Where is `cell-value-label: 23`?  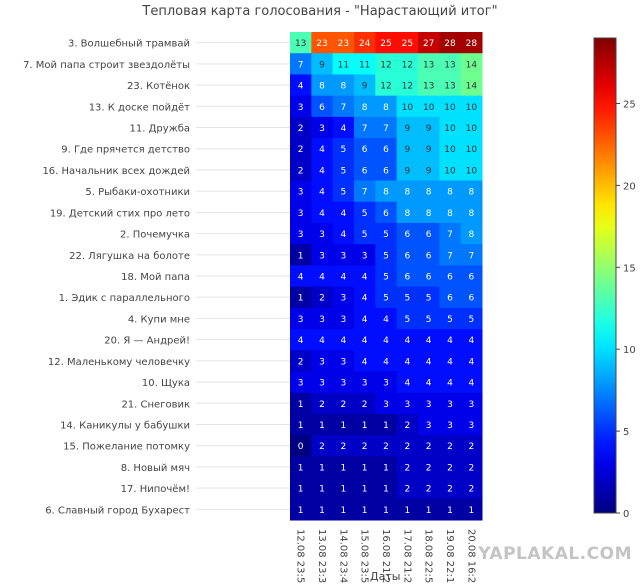 cell-value-label: 23 is located at coordinates (321, 44).